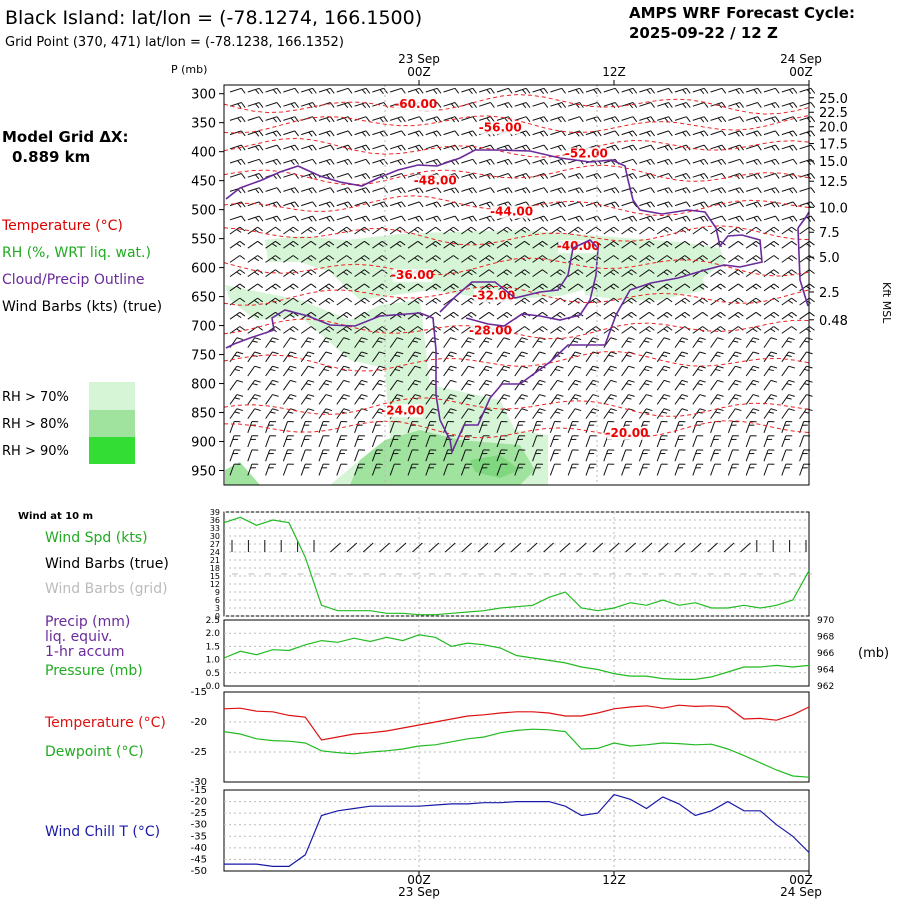  Describe the element at coordinates (78, 637) in the screenshot. I see `liq-equiv-label: liq. equiv.` at that location.